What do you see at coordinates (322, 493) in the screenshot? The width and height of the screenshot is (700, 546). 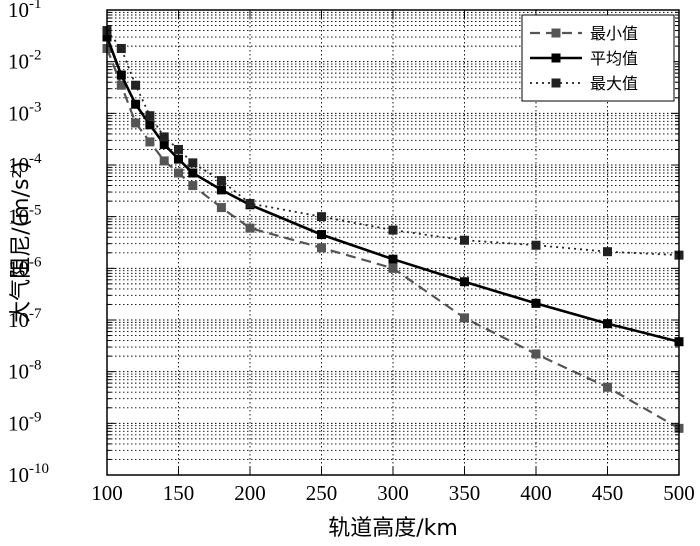 I see `x-tick-label: 250` at bounding box center [322, 493].